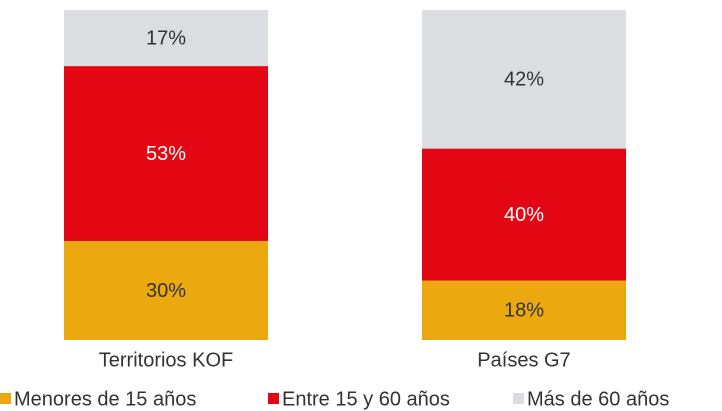 The height and width of the screenshot is (411, 722). Describe the element at coordinates (598, 399) in the screenshot. I see `legend-label: Más de 60 años` at that location.